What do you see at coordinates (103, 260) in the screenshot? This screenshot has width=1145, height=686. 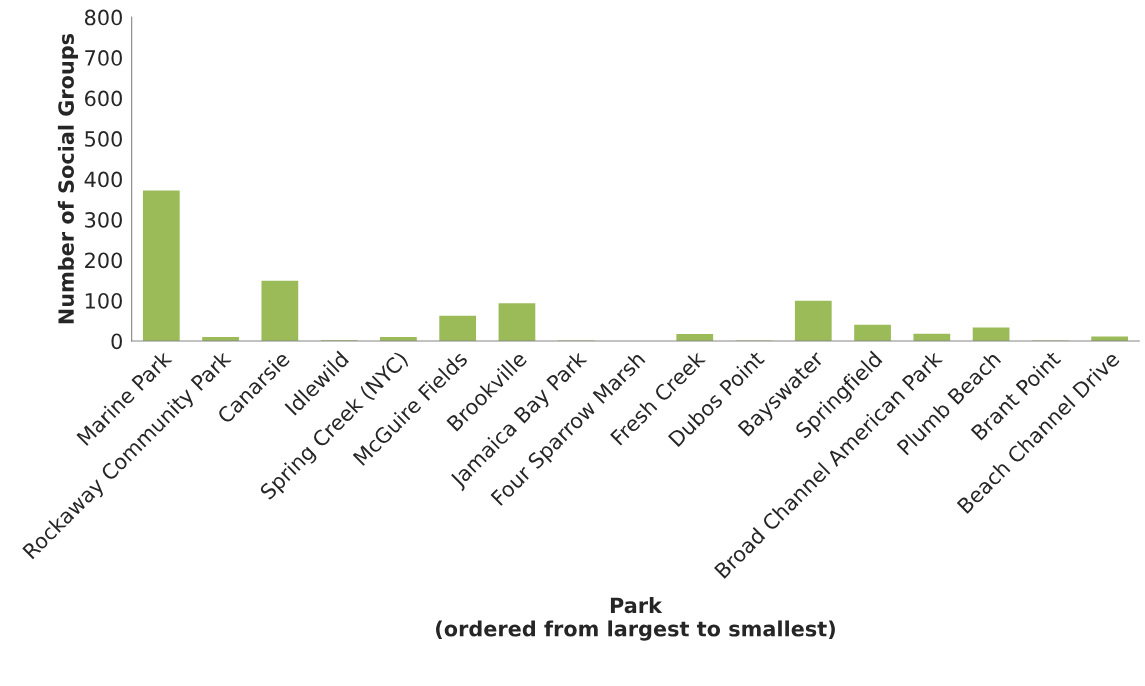 I see `y-tick-label: 200` at bounding box center [103, 260].